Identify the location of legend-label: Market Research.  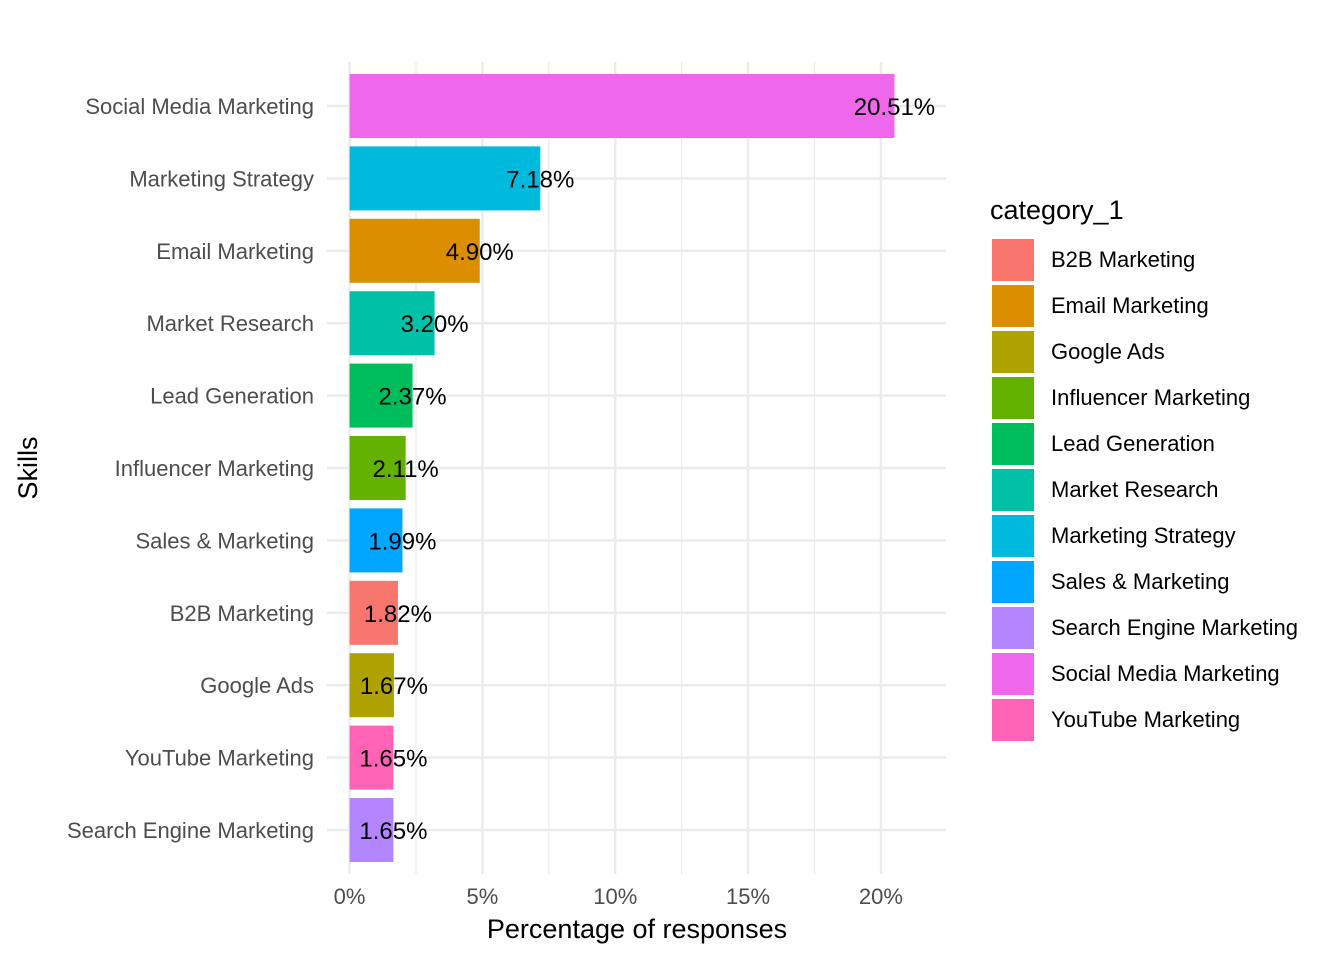
(1135, 489).